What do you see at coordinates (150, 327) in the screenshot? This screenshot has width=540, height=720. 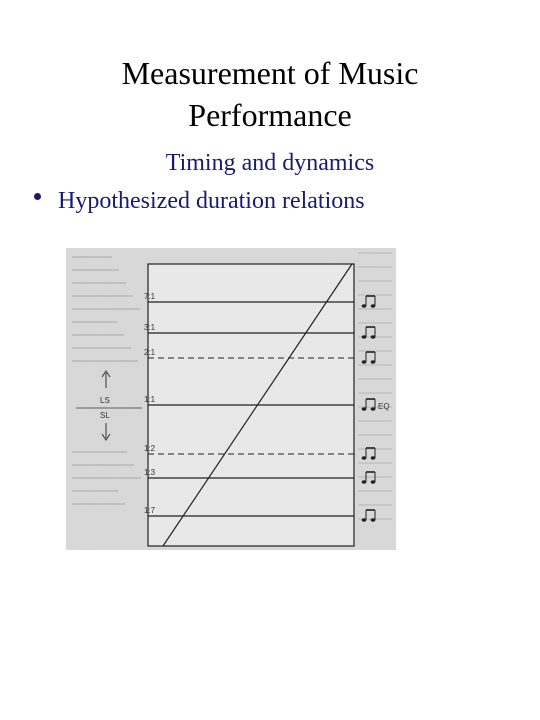 I see `ratio-label-3-1: 3:1` at bounding box center [150, 327].